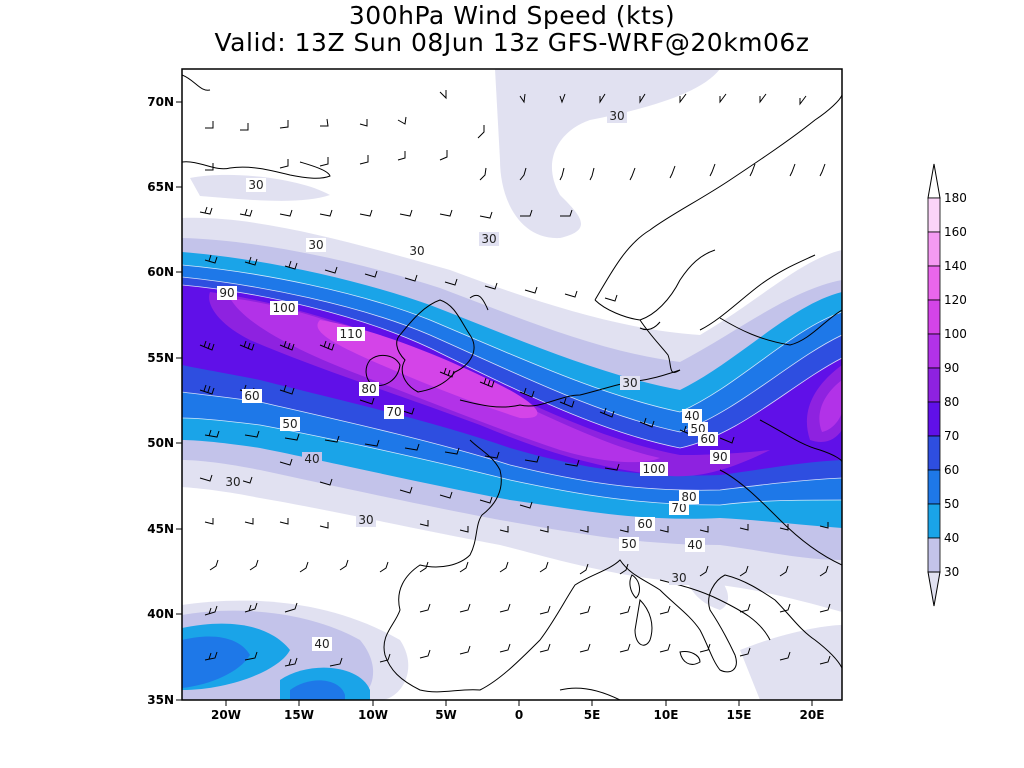 The height and width of the screenshot is (768, 1024). I want to click on lon-label: 5W, so click(446, 715).